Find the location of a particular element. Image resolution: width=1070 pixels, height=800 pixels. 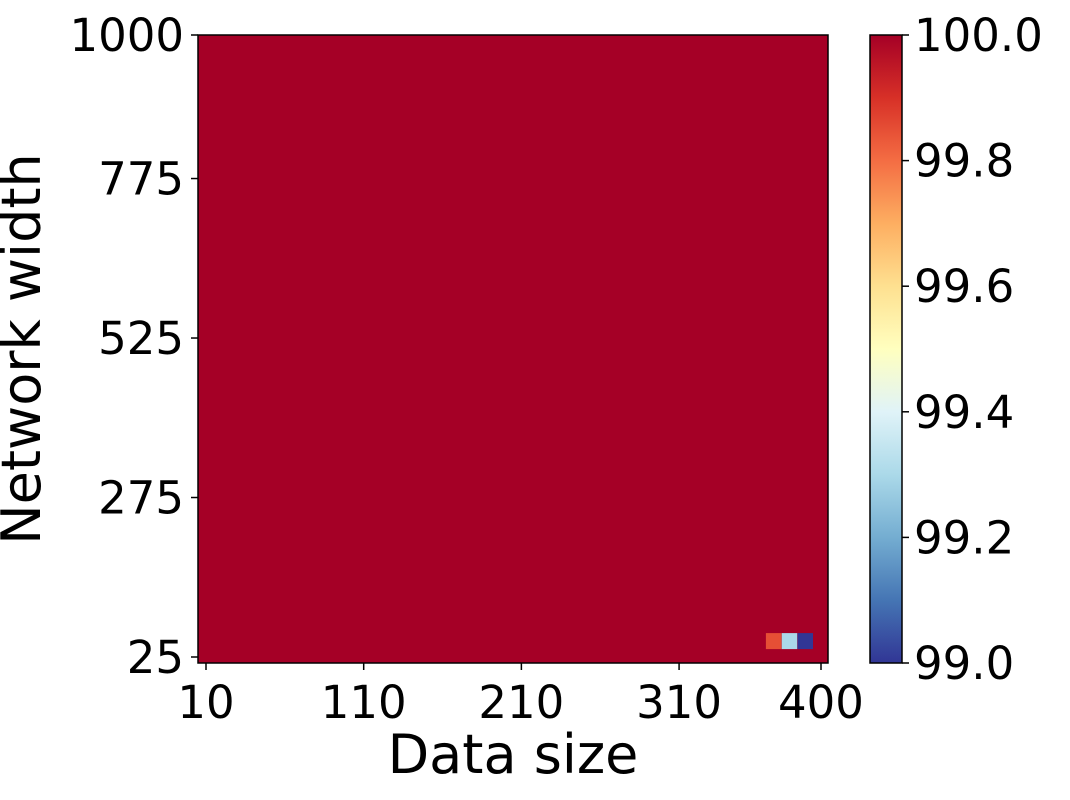

colorbar-tick-label: 99.4 is located at coordinates (964, 412).